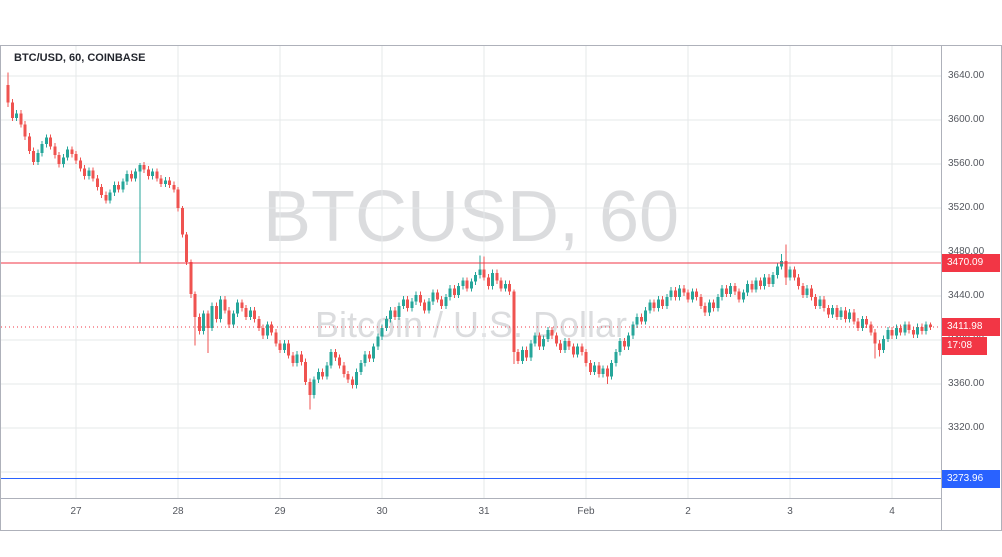 The height and width of the screenshot is (557, 1002). I want to click on time-tick-label: 28, so click(178, 511).